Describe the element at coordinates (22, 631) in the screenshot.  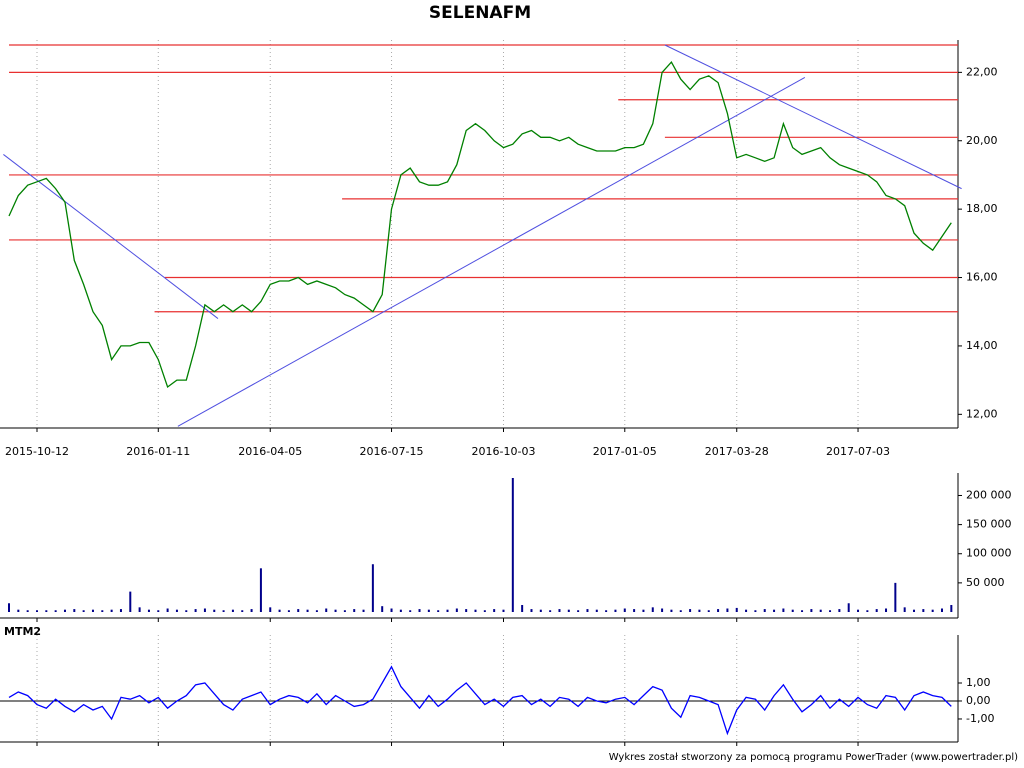
I see `panel-title: MTM2` at that location.